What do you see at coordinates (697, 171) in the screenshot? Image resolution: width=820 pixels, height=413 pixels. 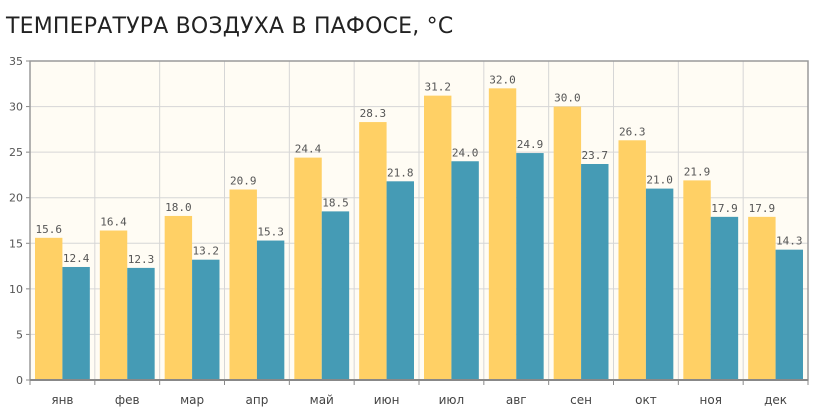 I see `data-label: 21.9` at bounding box center [697, 171].